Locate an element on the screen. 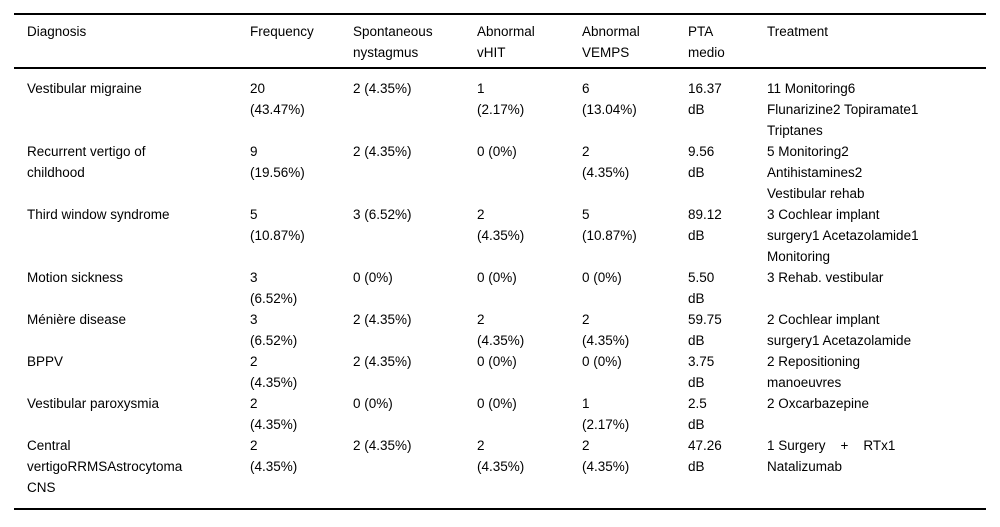 The height and width of the screenshot is (527, 1000). cell-treatment: 2 Repositioning manoeuvres is located at coordinates (814, 372).